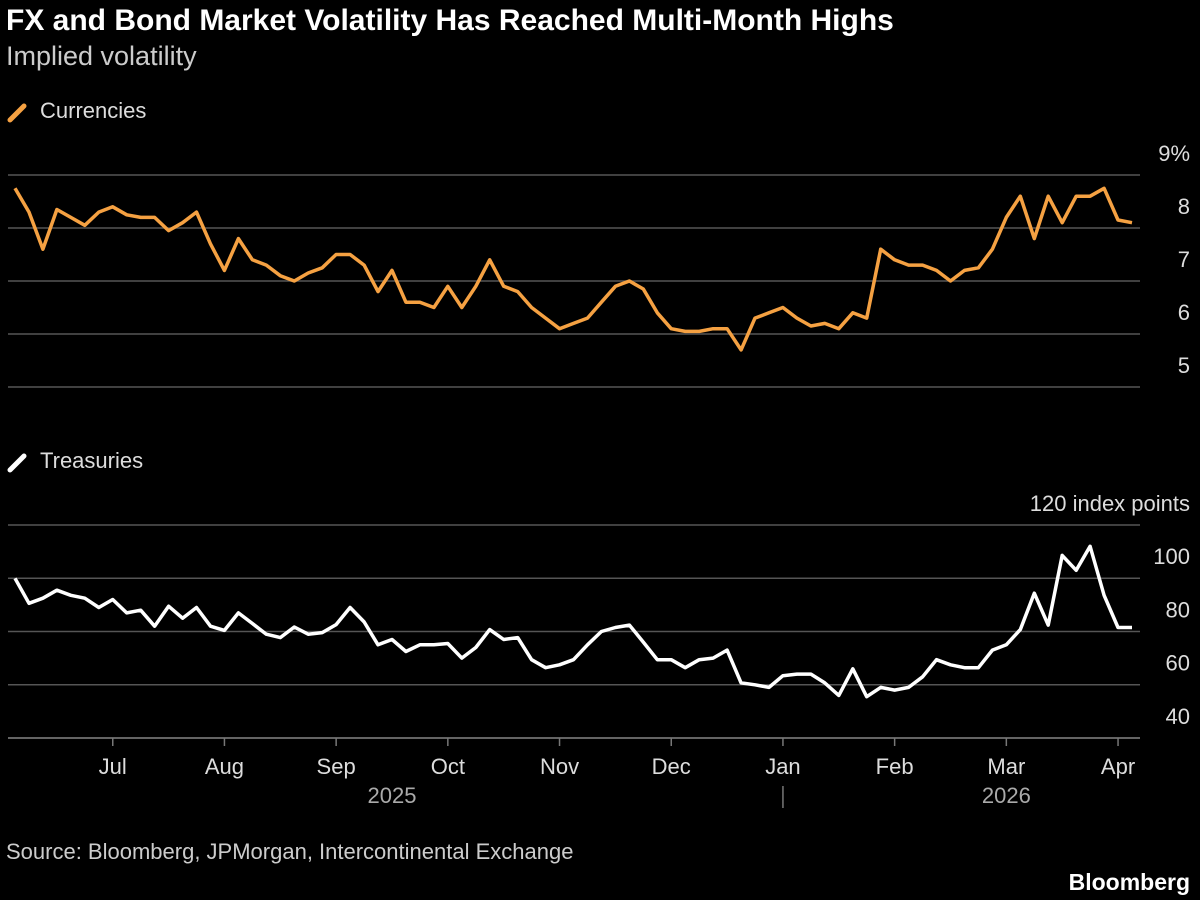 This screenshot has width=1200, height=900. What do you see at coordinates (113, 766) in the screenshot?
I see `x-tick-label: Jul` at bounding box center [113, 766].